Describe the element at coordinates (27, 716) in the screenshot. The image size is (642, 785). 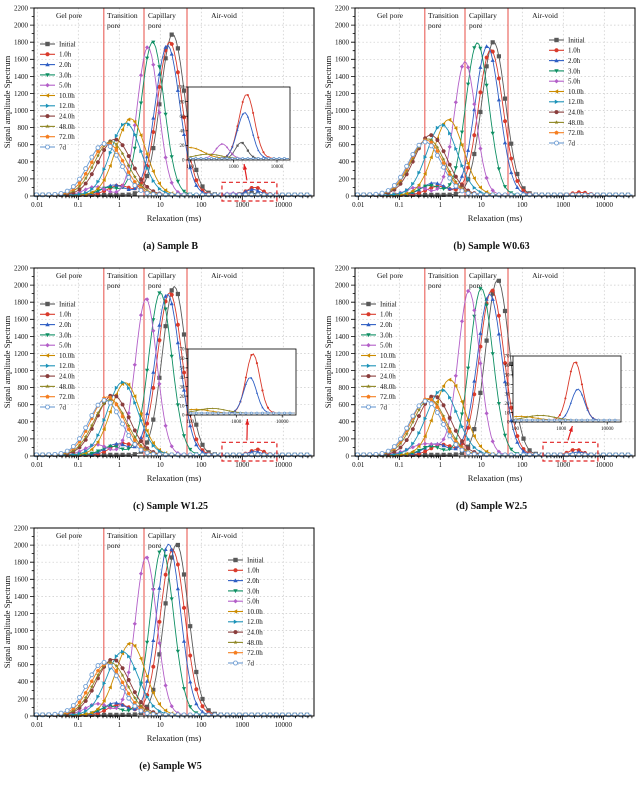
I see `y-tick-label: 0` at that location.